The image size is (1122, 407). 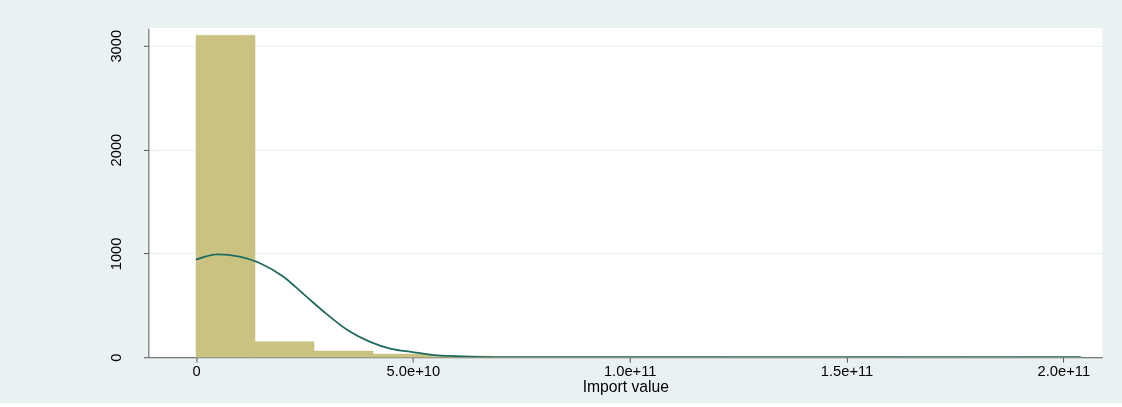 I want to click on x-tick-label: 0, so click(x=196, y=371).